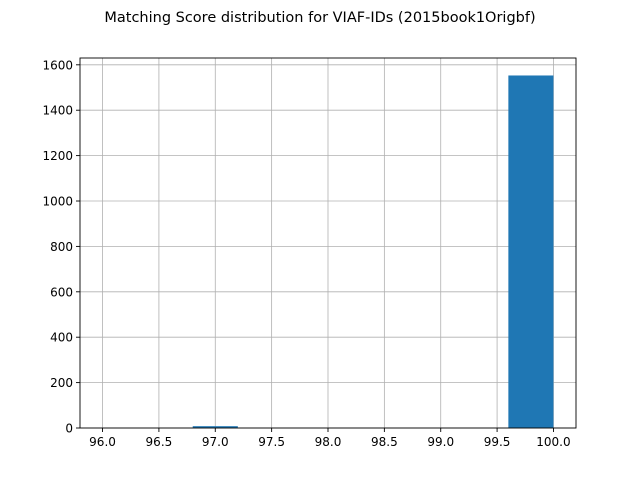 This screenshot has width=640, height=484. I want to click on y-tick-label: 600, so click(61, 292).